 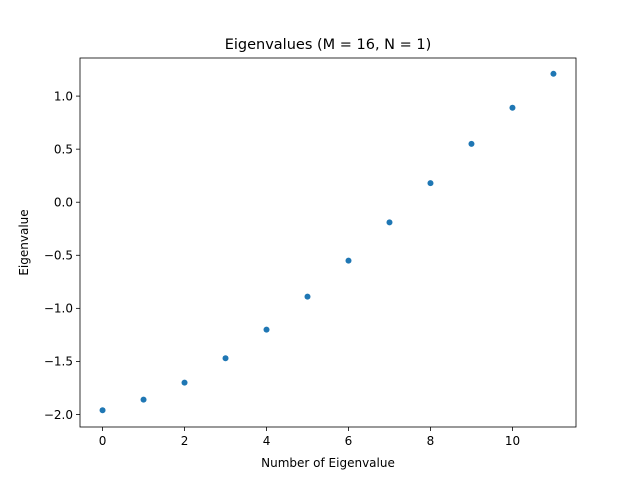 I want to click on x-tick-label: 4, so click(x=267, y=441).